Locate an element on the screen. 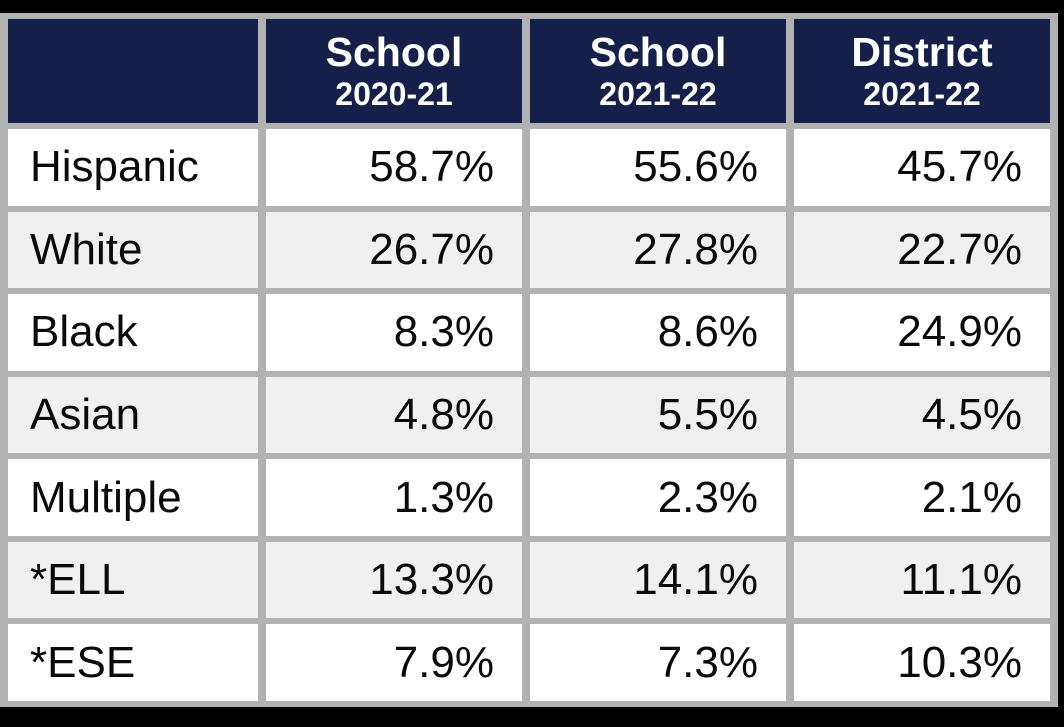  cell-value: 11.1% is located at coordinates (922, 580).